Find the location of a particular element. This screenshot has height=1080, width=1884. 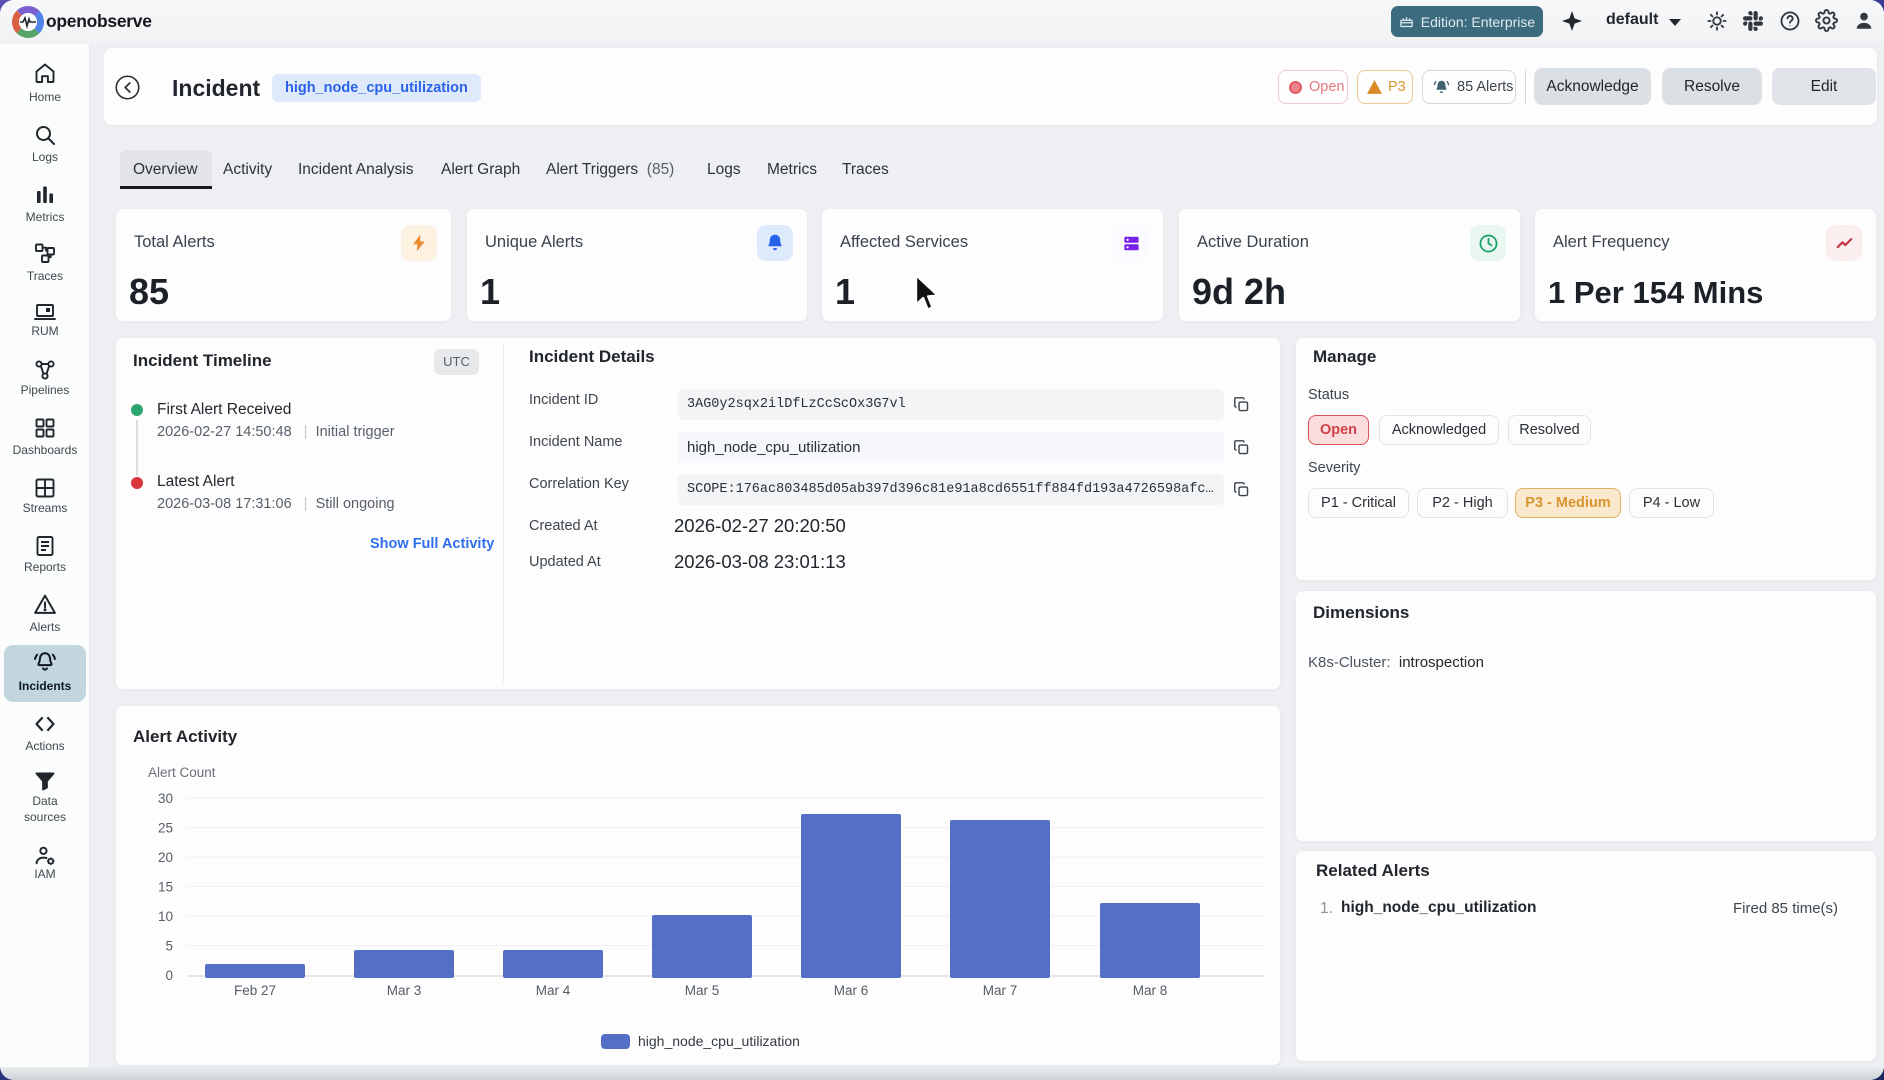

svg-text: Feb 27 is located at coordinates (255, 990).